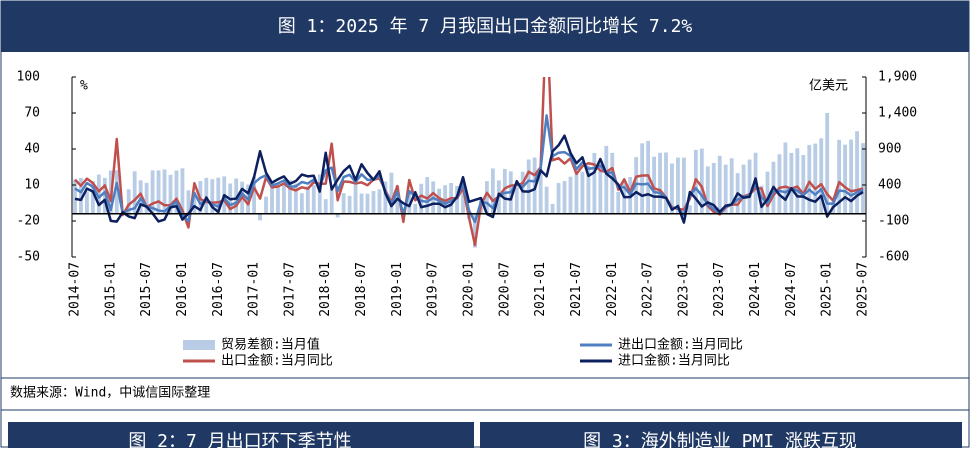 The height and width of the screenshot is (452, 970). What do you see at coordinates (828, 86) in the screenshot?
I see `y2-unit: 亿美元` at bounding box center [828, 86].